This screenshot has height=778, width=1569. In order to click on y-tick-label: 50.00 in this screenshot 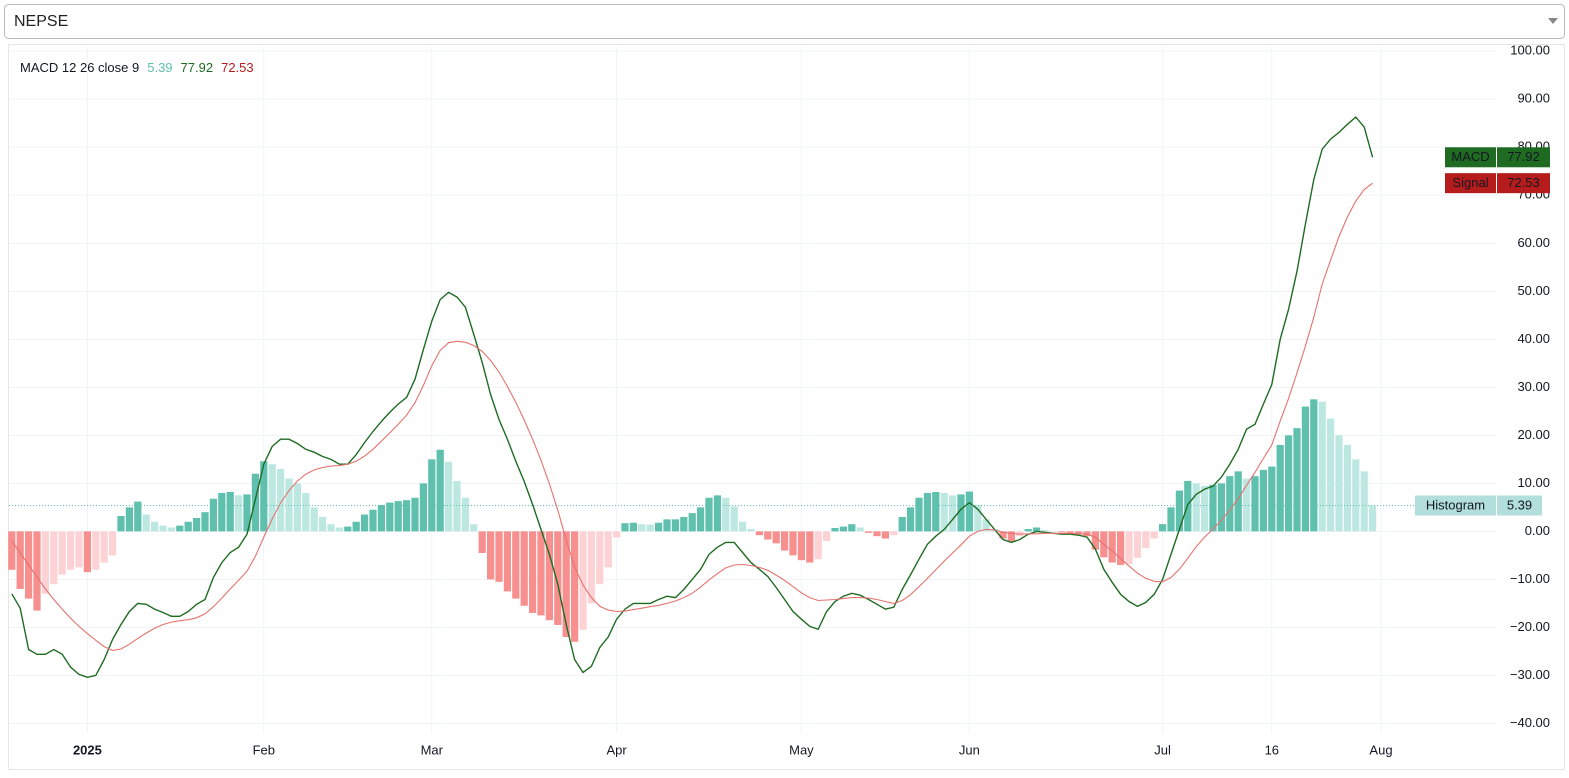, I will do `click(1533, 290)`.